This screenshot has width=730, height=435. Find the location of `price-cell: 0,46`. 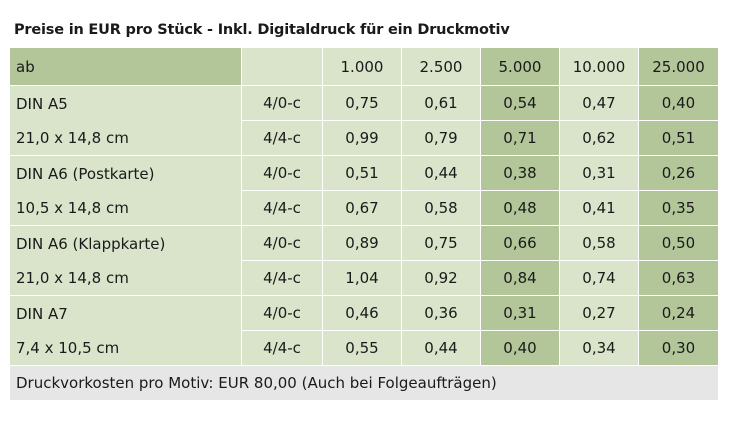

price-cell: 0,46 is located at coordinates (362, 313).